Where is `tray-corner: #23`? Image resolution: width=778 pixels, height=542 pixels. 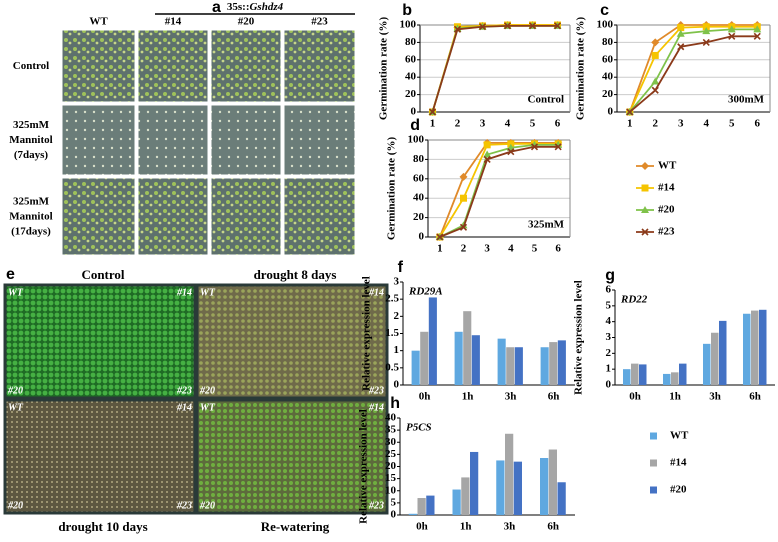
tray-corner: #23 is located at coordinates (376, 390).